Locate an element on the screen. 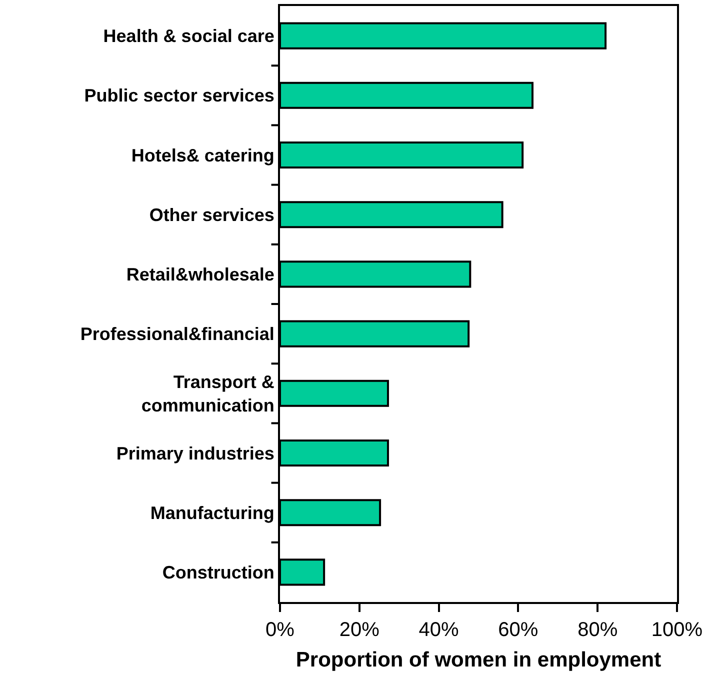 The height and width of the screenshot is (698, 709). y-tick-label: Transport & communication is located at coordinates (207, 394).